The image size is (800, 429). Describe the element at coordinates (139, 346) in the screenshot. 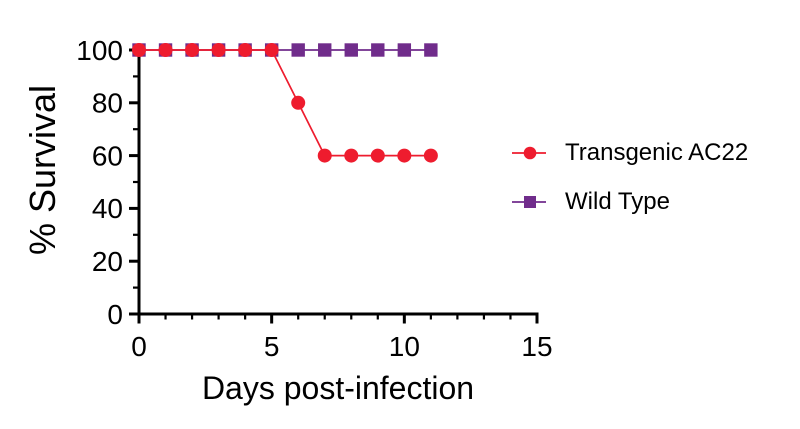

I see `x-tick-label: 0` at that location.